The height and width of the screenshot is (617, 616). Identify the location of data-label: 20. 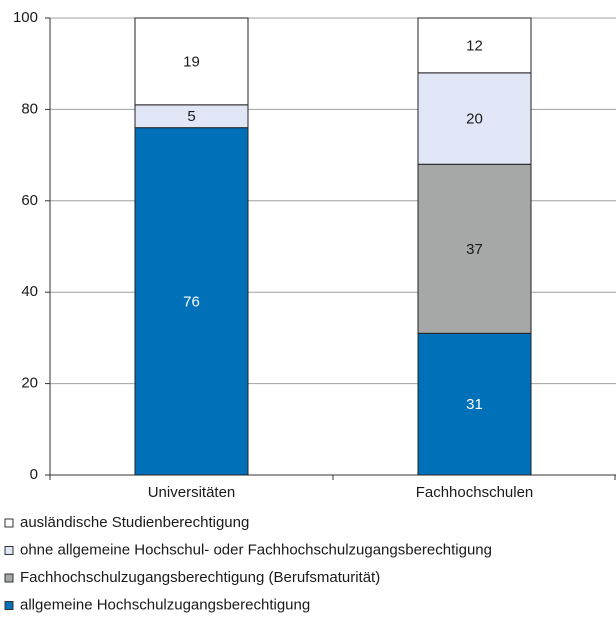
(474, 119).